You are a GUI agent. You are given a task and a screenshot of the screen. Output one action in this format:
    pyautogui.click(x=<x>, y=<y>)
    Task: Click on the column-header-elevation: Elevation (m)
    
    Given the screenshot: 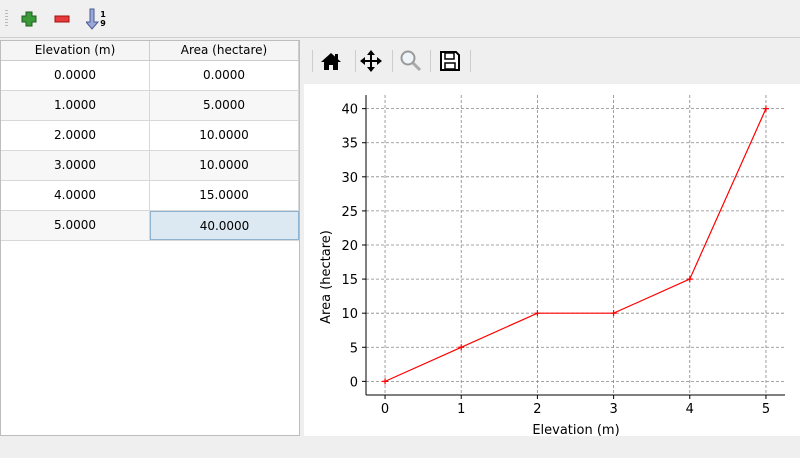 What is the action you would take?
    pyautogui.click(x=75, y=50)
    